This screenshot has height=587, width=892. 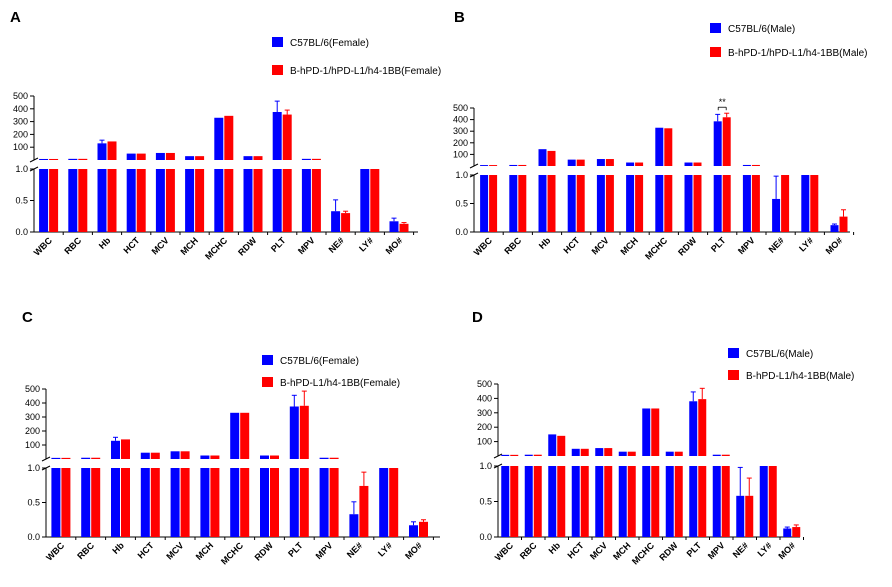 I want to click on x-tick-label: PLT, so click(x=295, y=549).